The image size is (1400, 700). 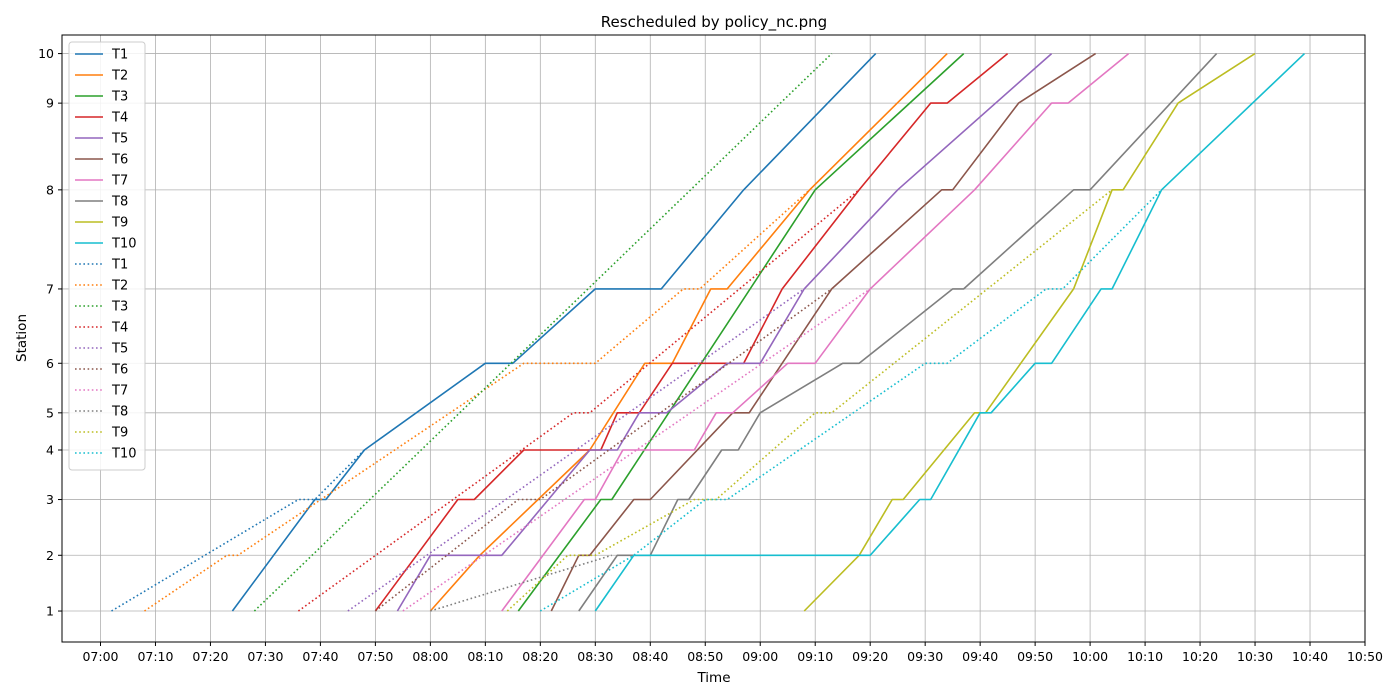 I want to click on x-tick-label: 08:30, so click(x=595, y=656).